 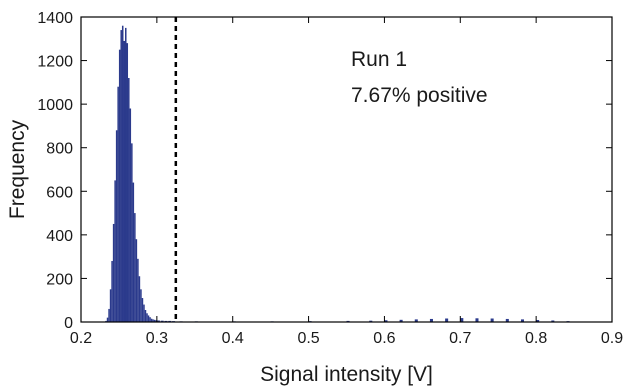 I want to click on y-tick-label: 400, so click(x=59, y=236).